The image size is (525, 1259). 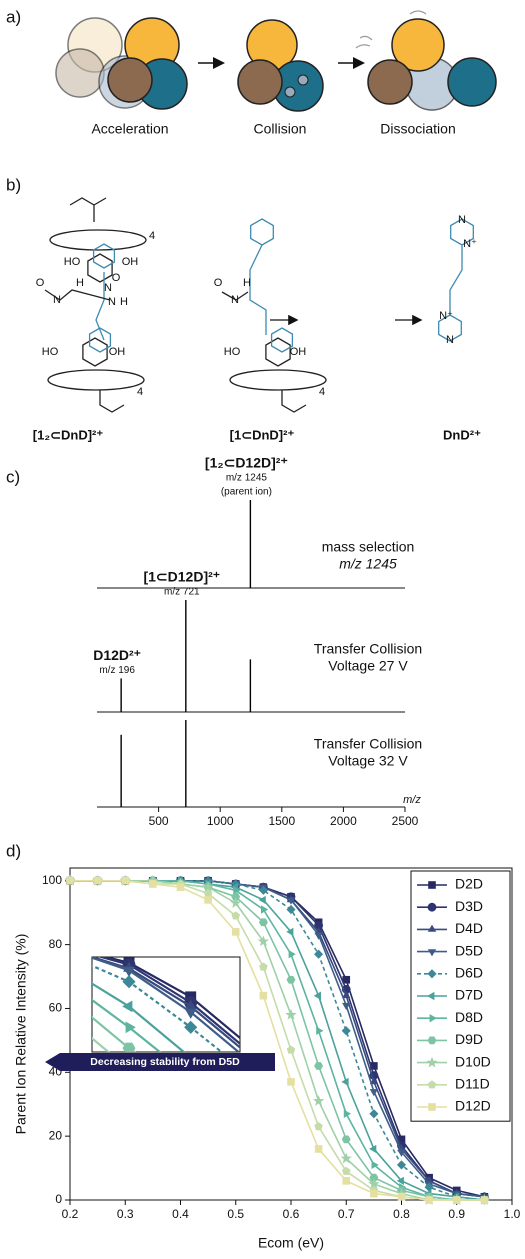 I want to click on annotation-arrow, so click(x=160, y=1062).